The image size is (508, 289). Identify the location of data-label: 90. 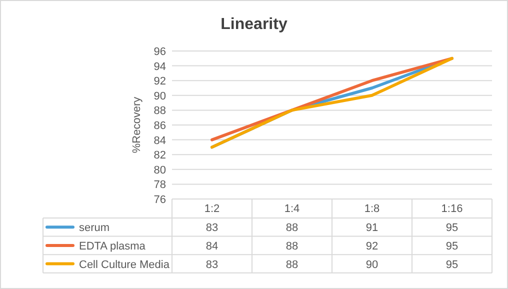
(372, 264).